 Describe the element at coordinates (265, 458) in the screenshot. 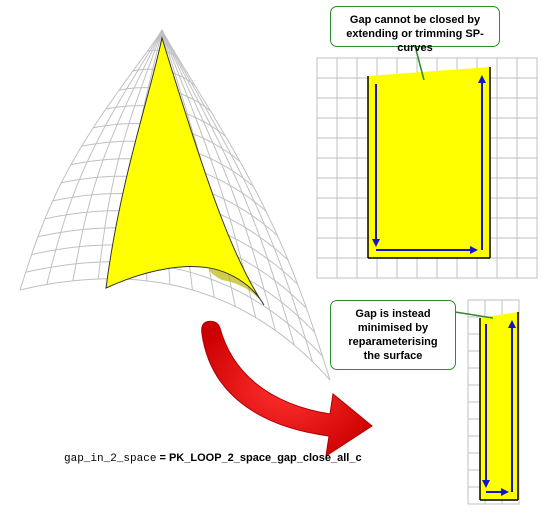

I see `formula-value: PK_LOOP_2_space_gap_close_all_c` at that location.